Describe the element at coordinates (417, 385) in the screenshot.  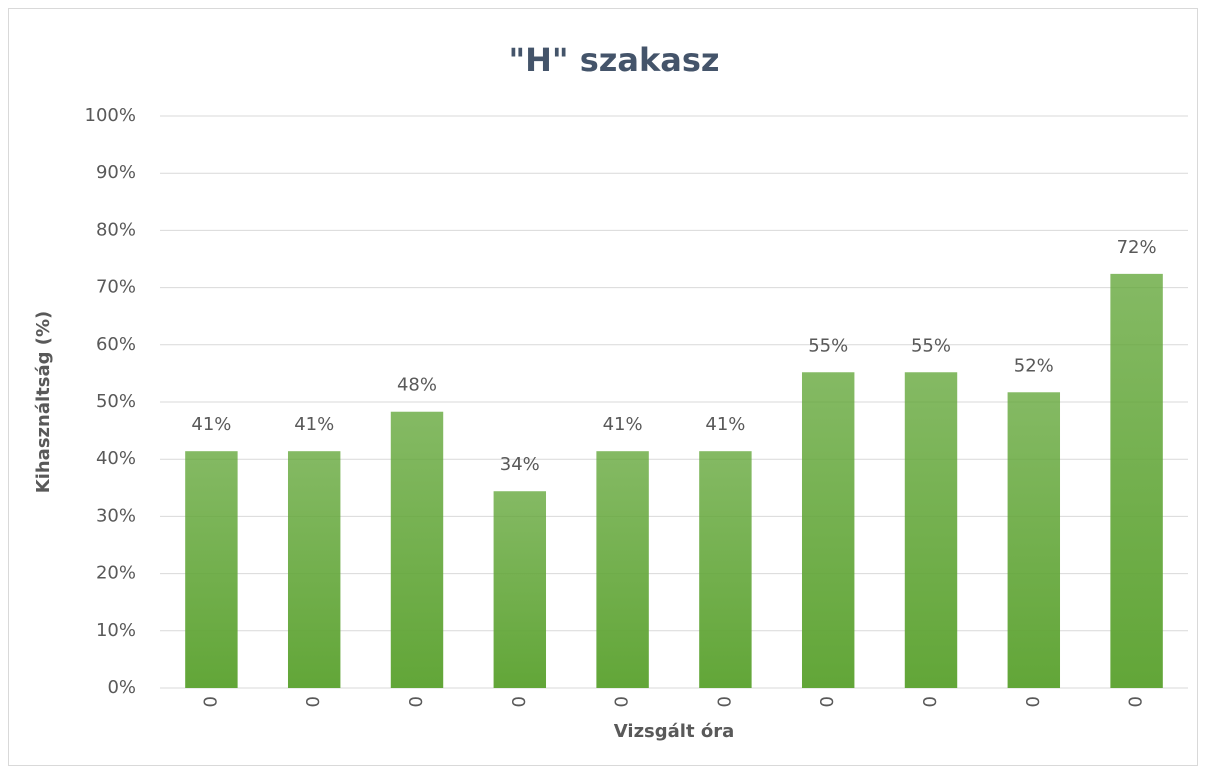
I see `data-label: 48%` at that location.